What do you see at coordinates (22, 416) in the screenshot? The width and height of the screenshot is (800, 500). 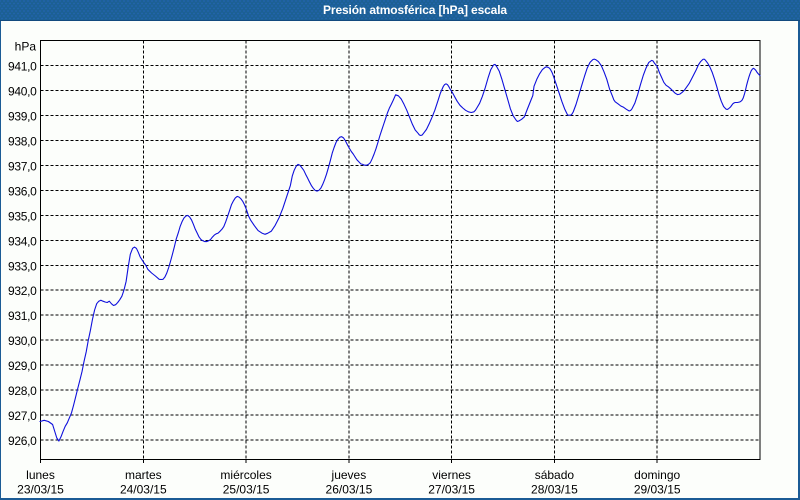 I see `svg-text: 927,0` at bounding box center [22, 416].